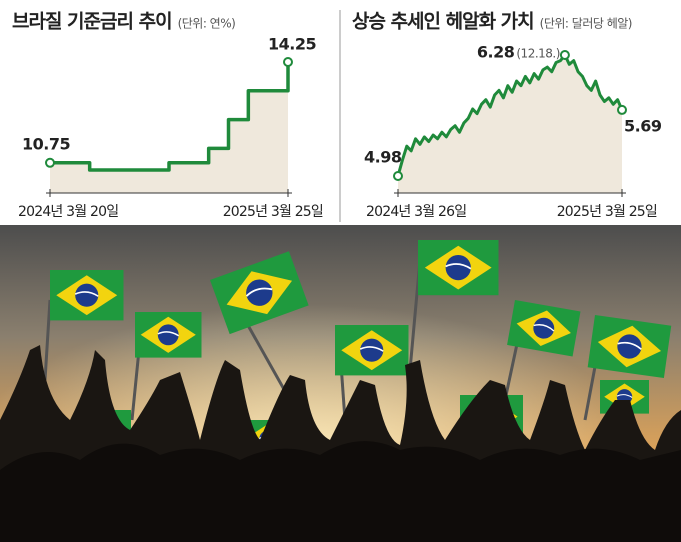 Image resolution: width=681 pixels, height=542 pixels. Describe the element at coordinates (443, 22) in the screenshot. I see `chart-title: 상승 추세인 헤알화 가치` at that location.